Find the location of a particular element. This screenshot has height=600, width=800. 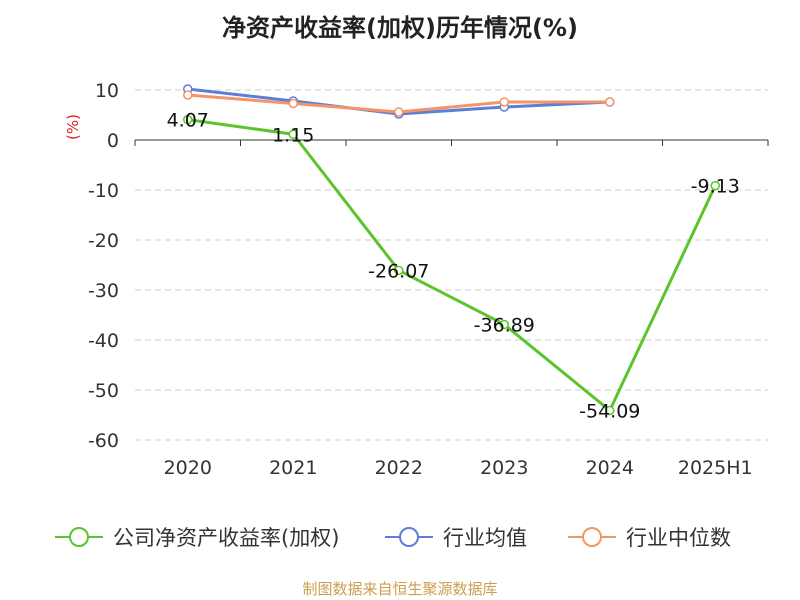

x-tick-label: 2020 is located at coordinates (188, 468).